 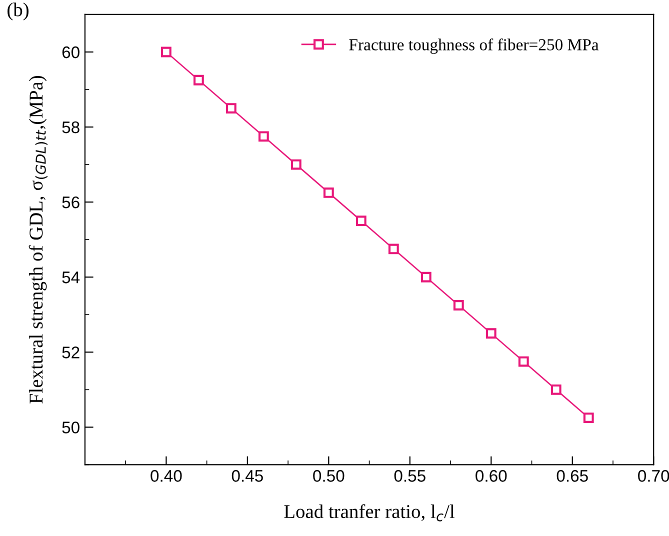 I want to click on y-tick-label: 58, so click(x=71, y=127).